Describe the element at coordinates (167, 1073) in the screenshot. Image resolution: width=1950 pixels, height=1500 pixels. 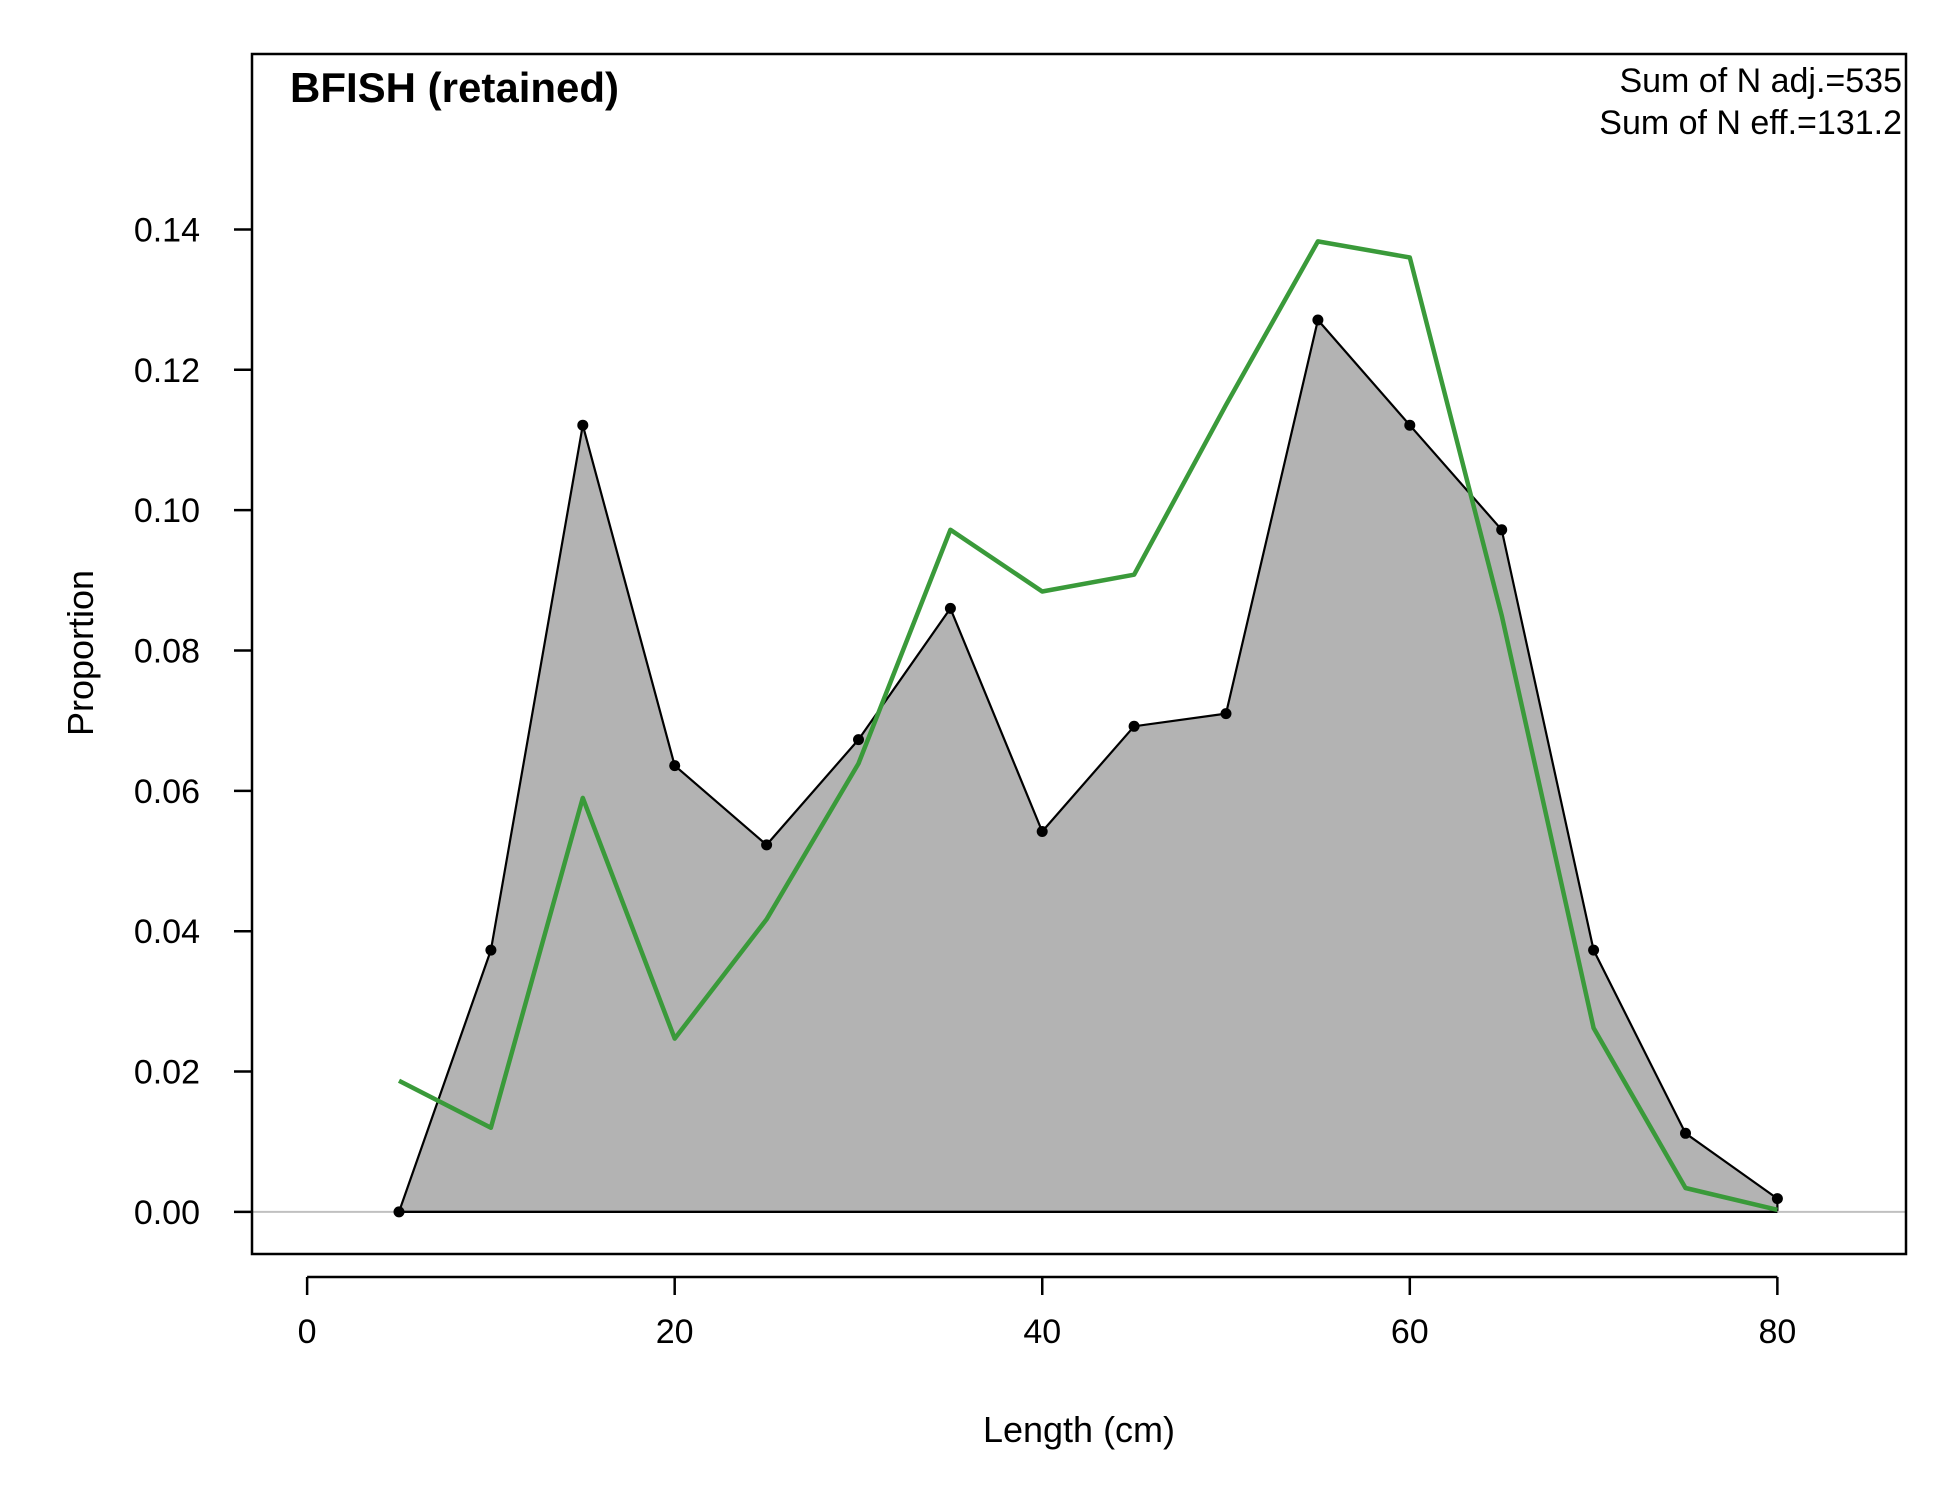
I see `y-tick-label: 0.02` at that location.